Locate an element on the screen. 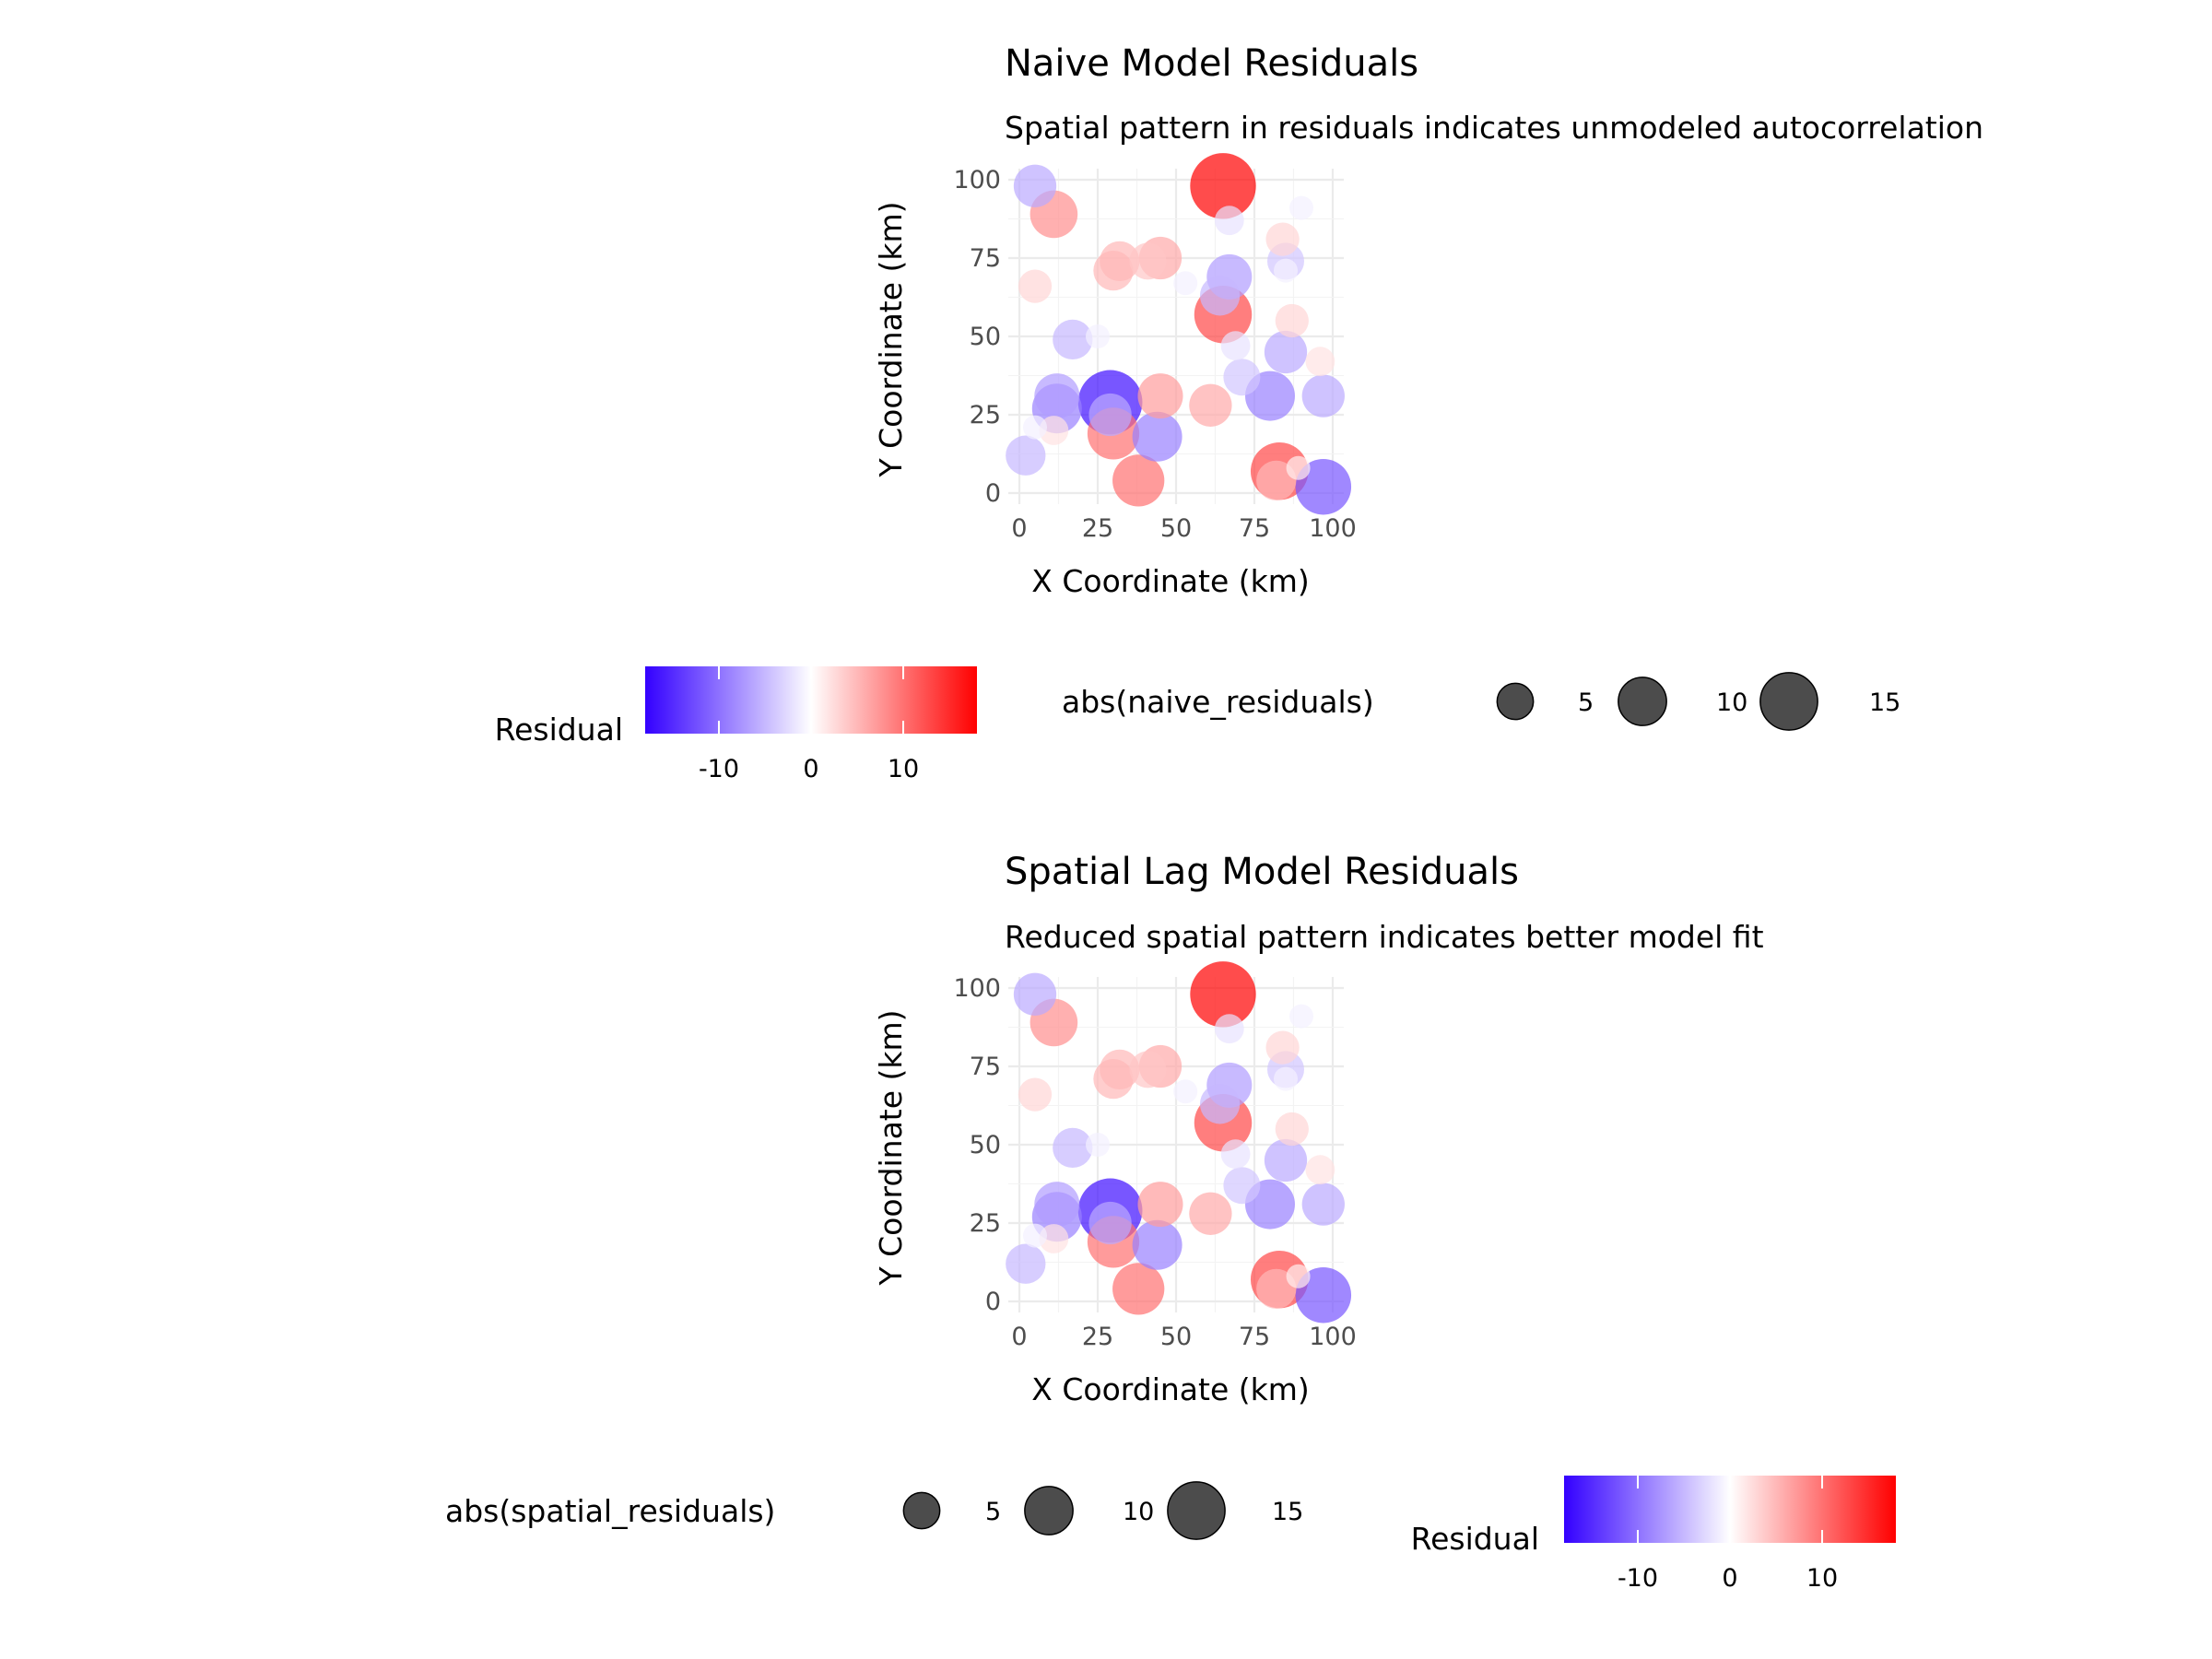 This screenshot has height=1659, width=2212. x-tick-label: 25 is located at coordinates (1097, 528).